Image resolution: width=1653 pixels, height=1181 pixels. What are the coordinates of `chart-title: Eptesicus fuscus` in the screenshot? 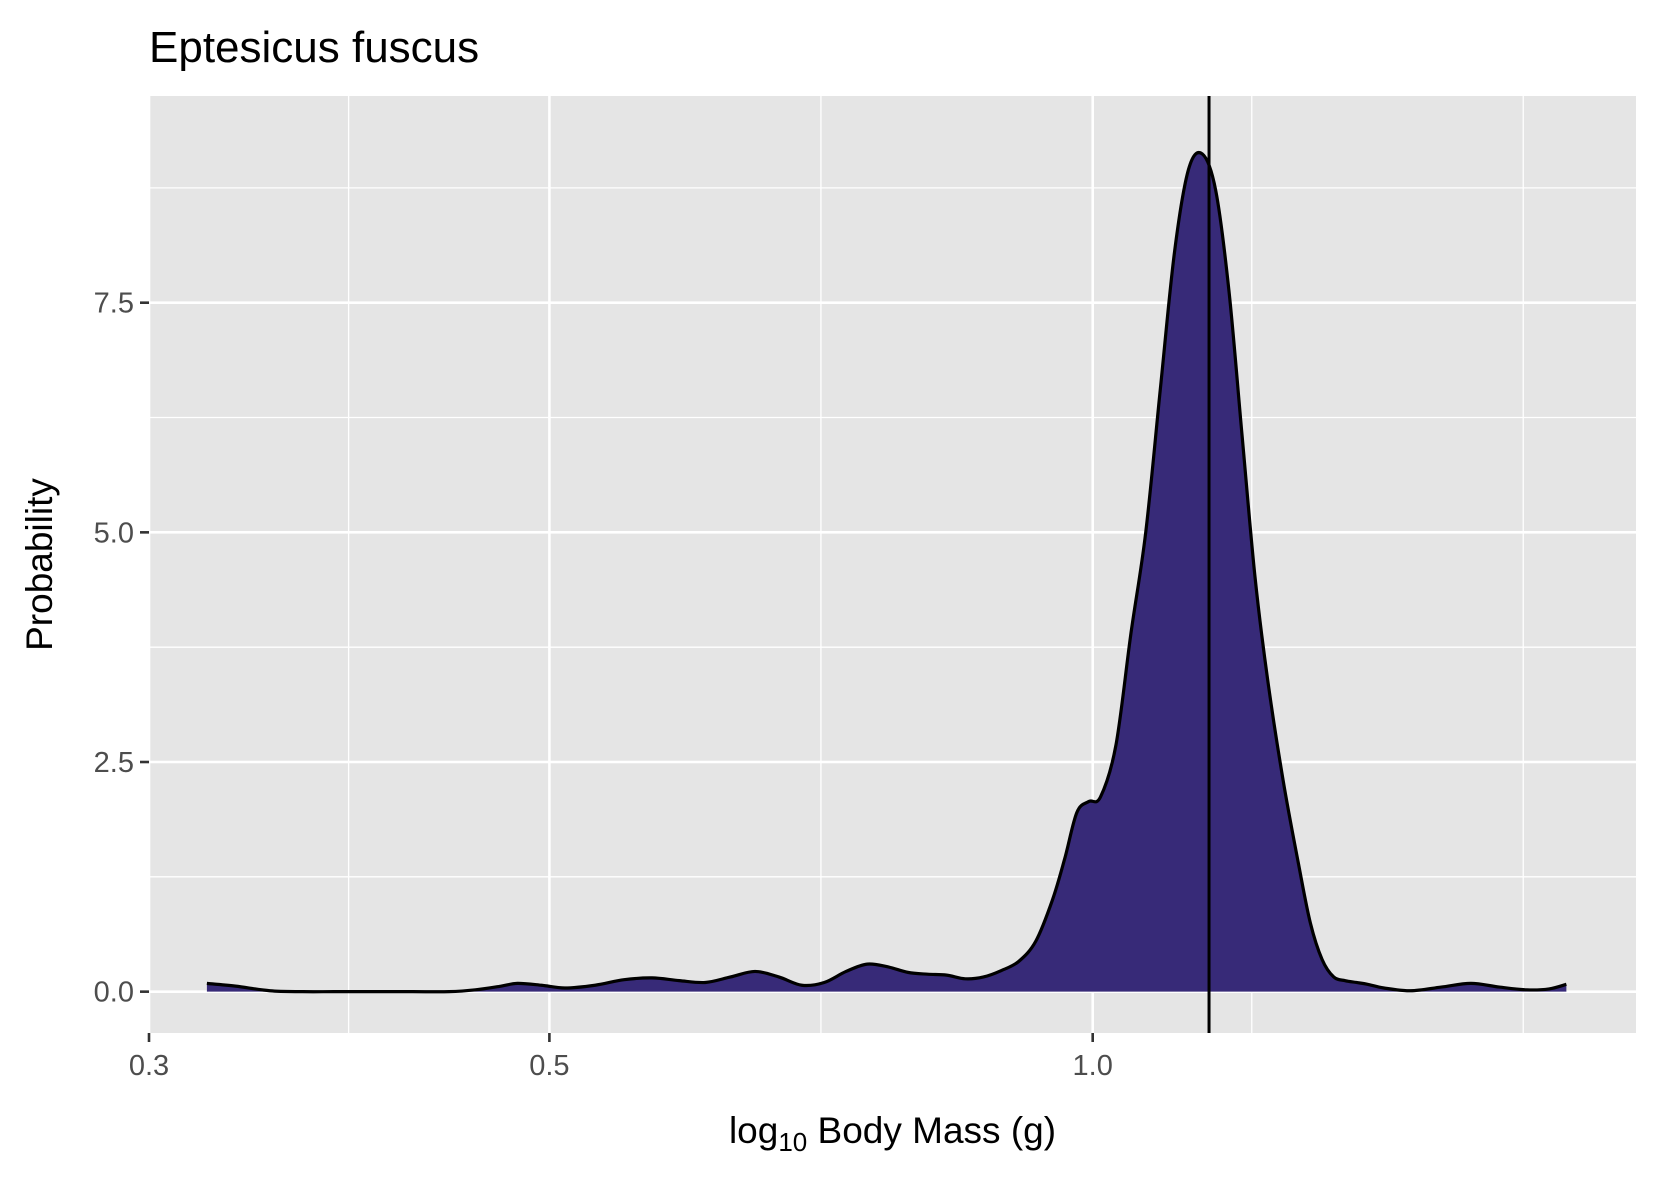 It's located at (314, 47).